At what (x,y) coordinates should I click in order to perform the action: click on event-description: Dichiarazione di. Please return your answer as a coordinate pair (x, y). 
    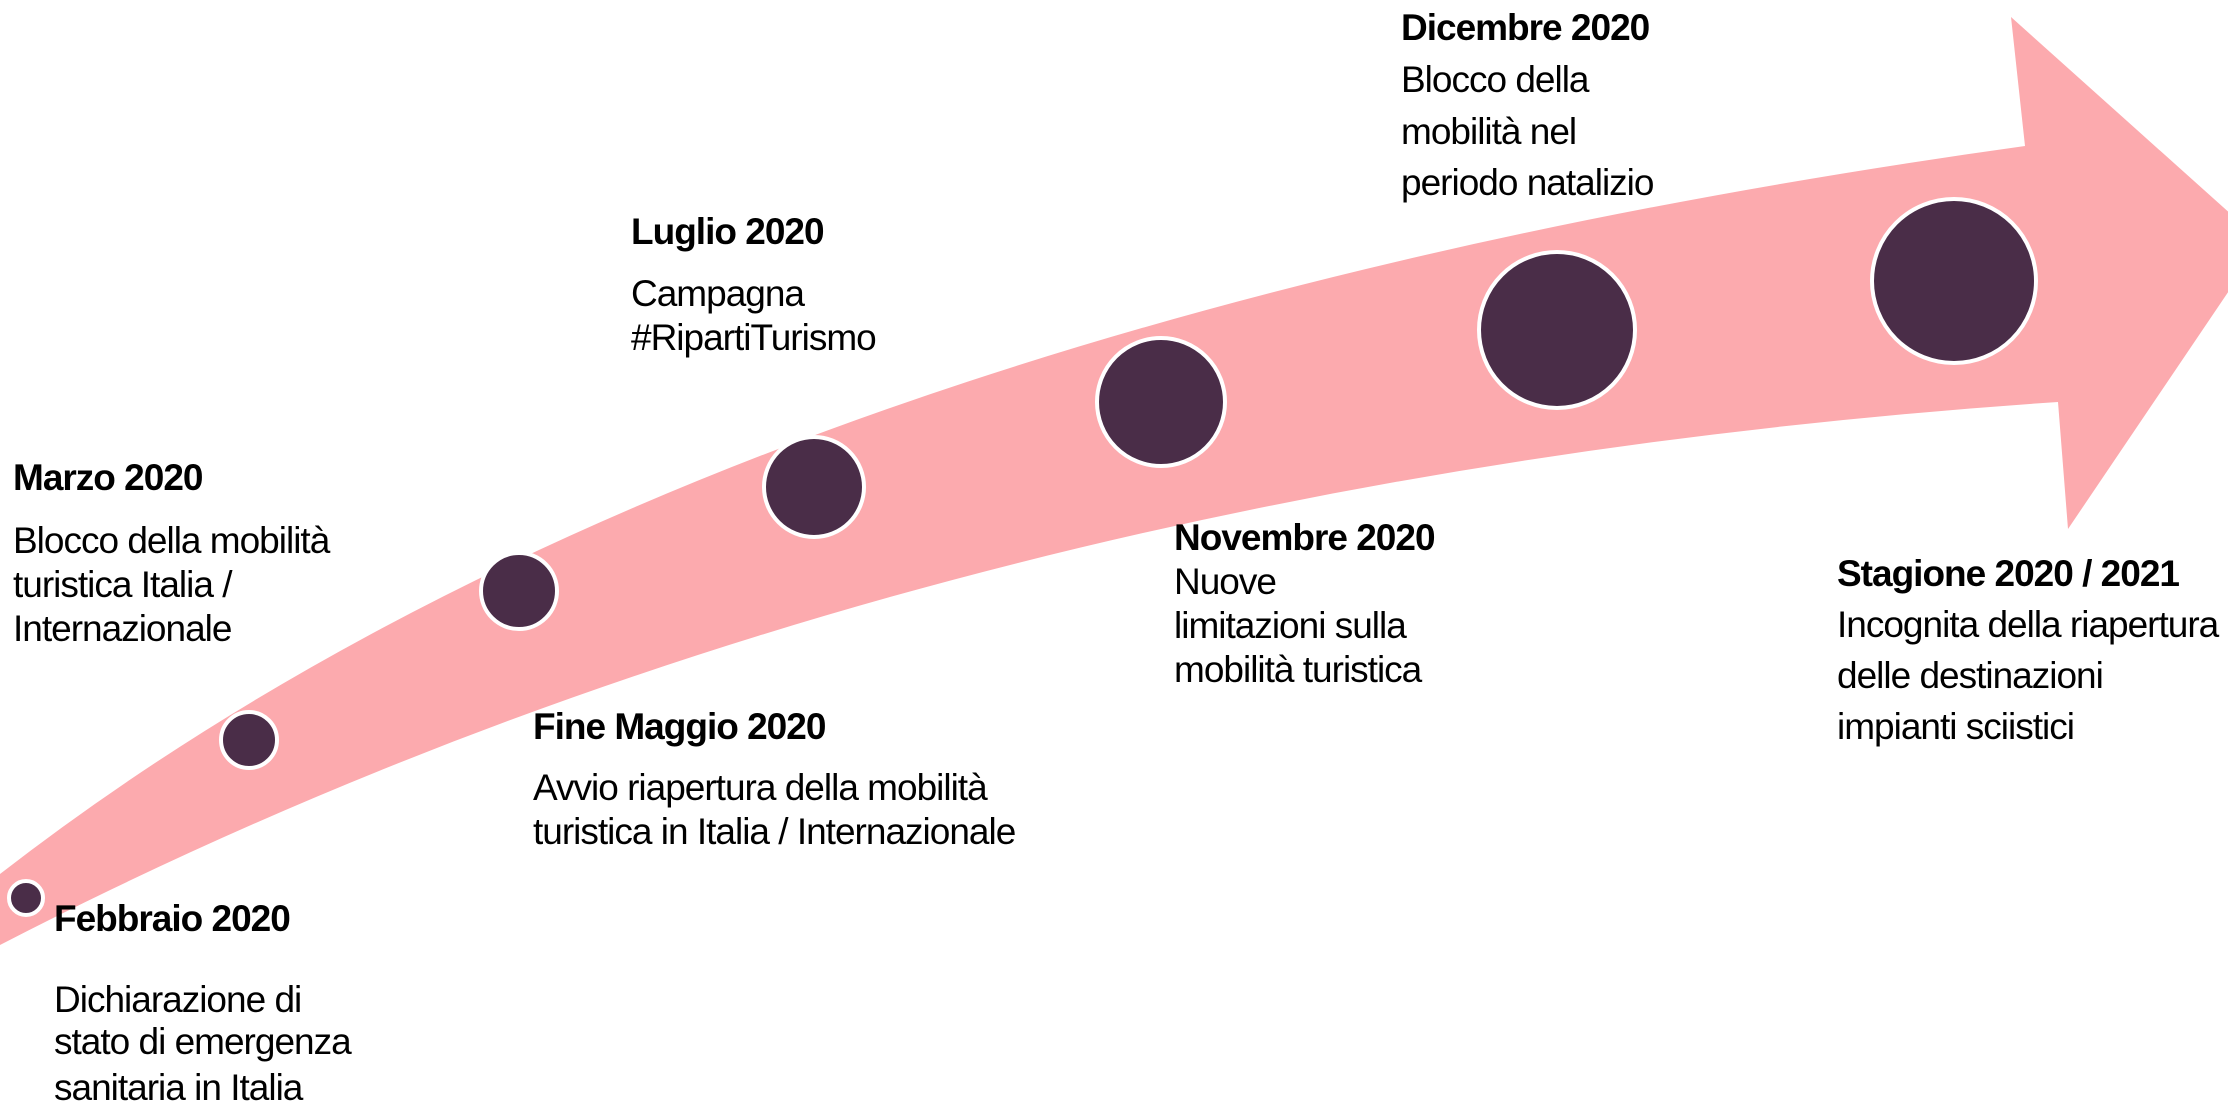
    Looking at the image, I should click on (177, 999).